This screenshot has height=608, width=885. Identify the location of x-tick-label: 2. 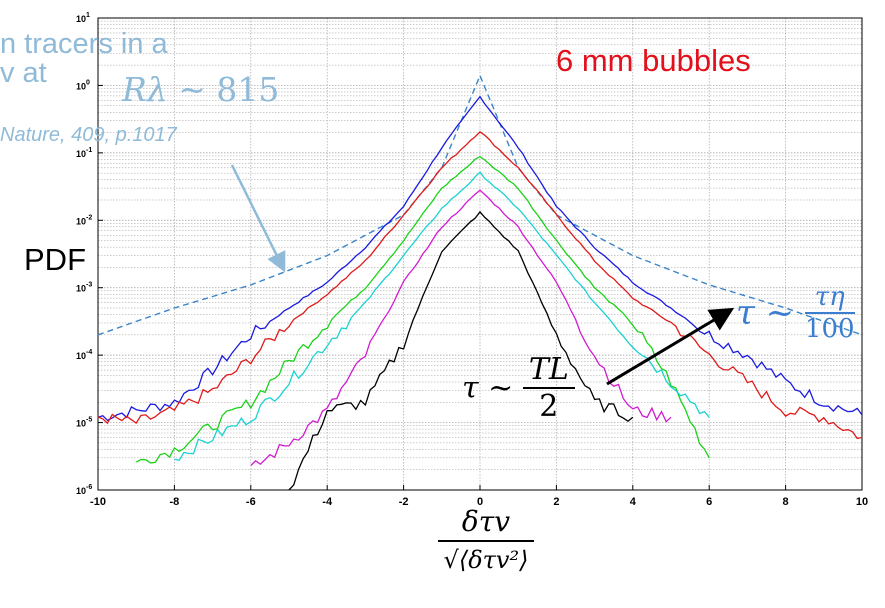
(556, 502).